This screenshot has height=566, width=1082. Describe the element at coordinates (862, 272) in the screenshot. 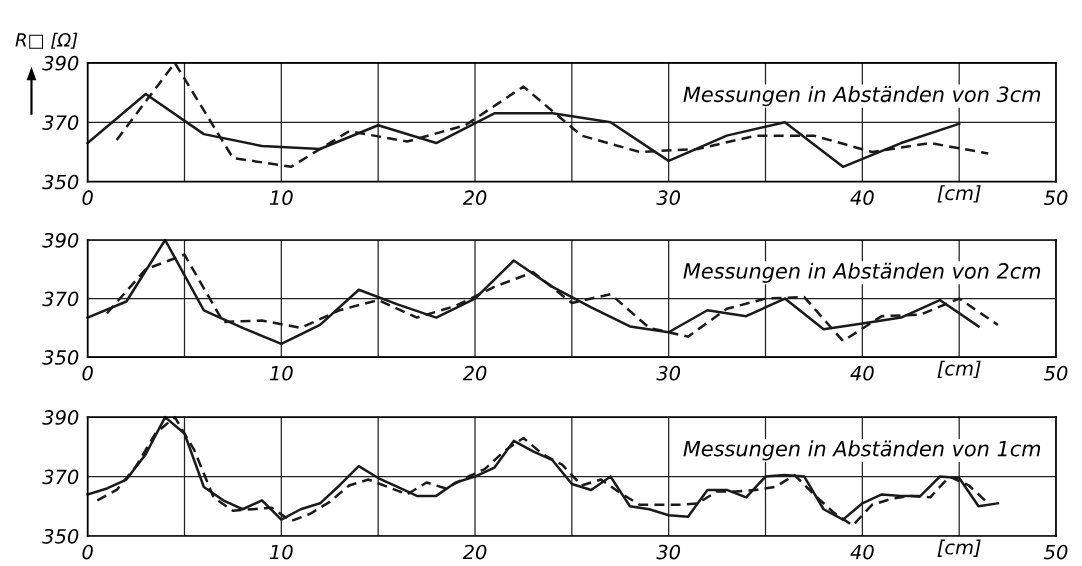

I see `annotation: Messungen in Abständen von 2cm` at that location.